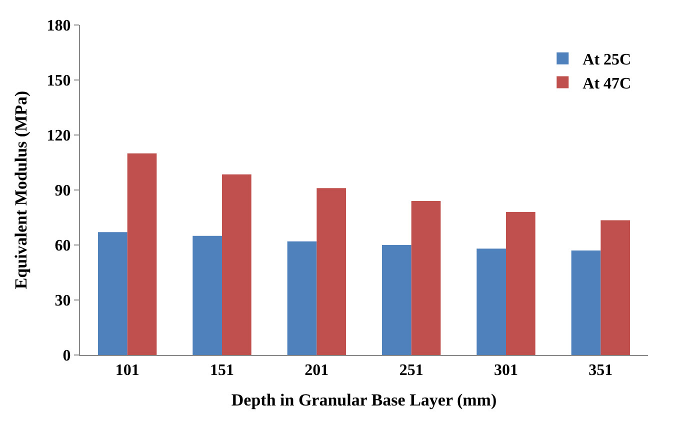  What do you see at coordinates (607, 83) in the screenshot?
I see `legend-label: At 47C` at bounding box center [607, 83].